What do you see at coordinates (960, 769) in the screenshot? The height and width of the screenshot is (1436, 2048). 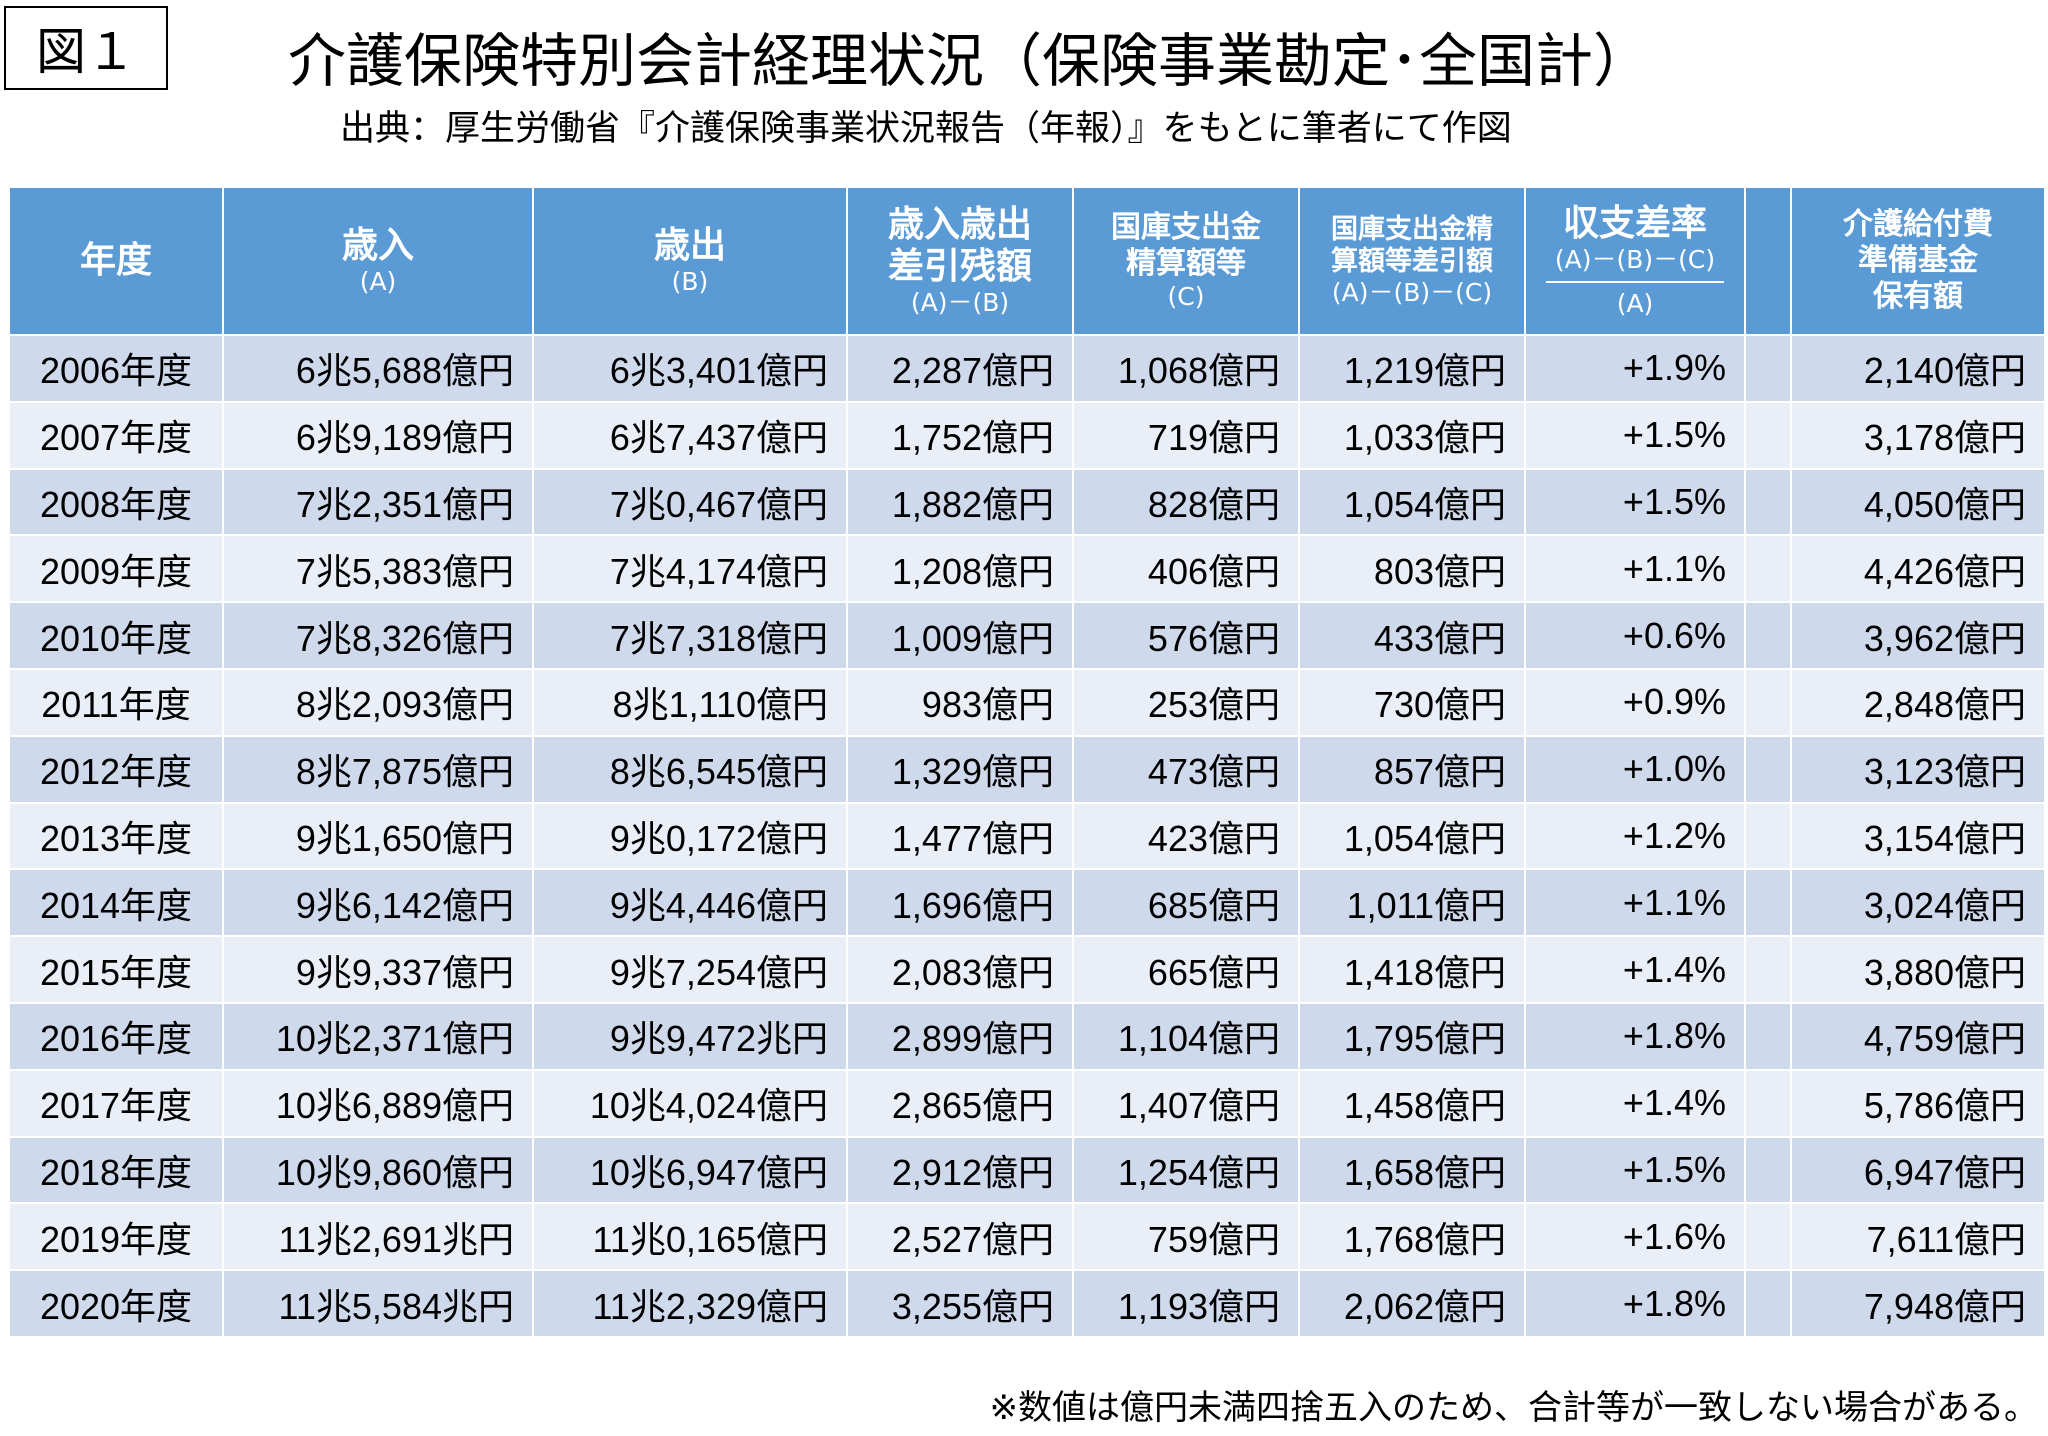 I see `cell-balance: 1,329億円` at bounding box center [960, 769].